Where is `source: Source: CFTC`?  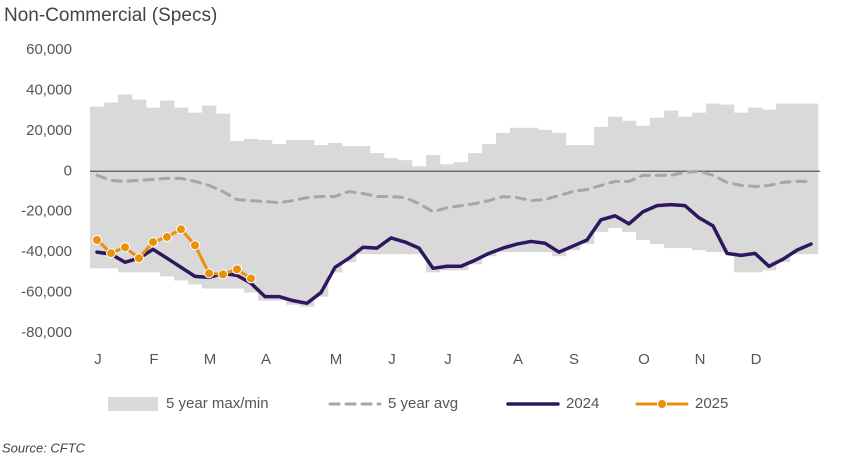
source: Source: CFTC is located at coordinates (44, 447).